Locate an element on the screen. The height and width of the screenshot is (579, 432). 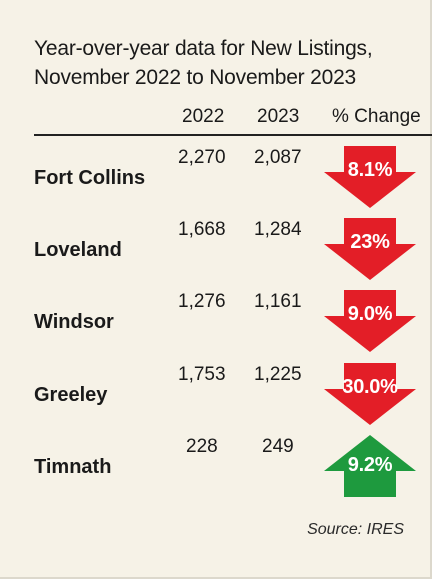
city-label: Loveland is located at coordinates (78, 250).